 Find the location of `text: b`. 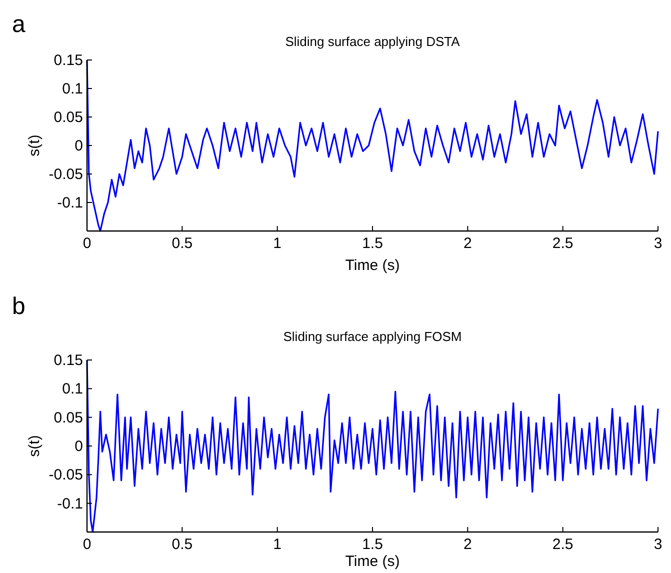

text: b is located at coordinates (19, 306).